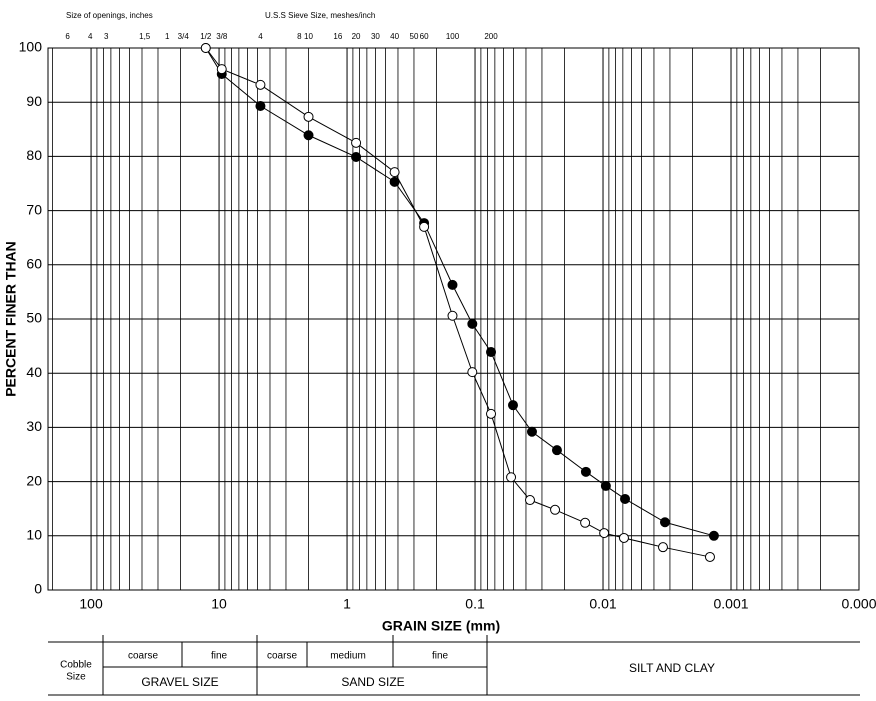 The height and width of the screenshot is (701, 876). What do you see at coordinates (76, 665) in the screenshot?
I see `cobble-label: Cobble` at bounding box center [76, 665].